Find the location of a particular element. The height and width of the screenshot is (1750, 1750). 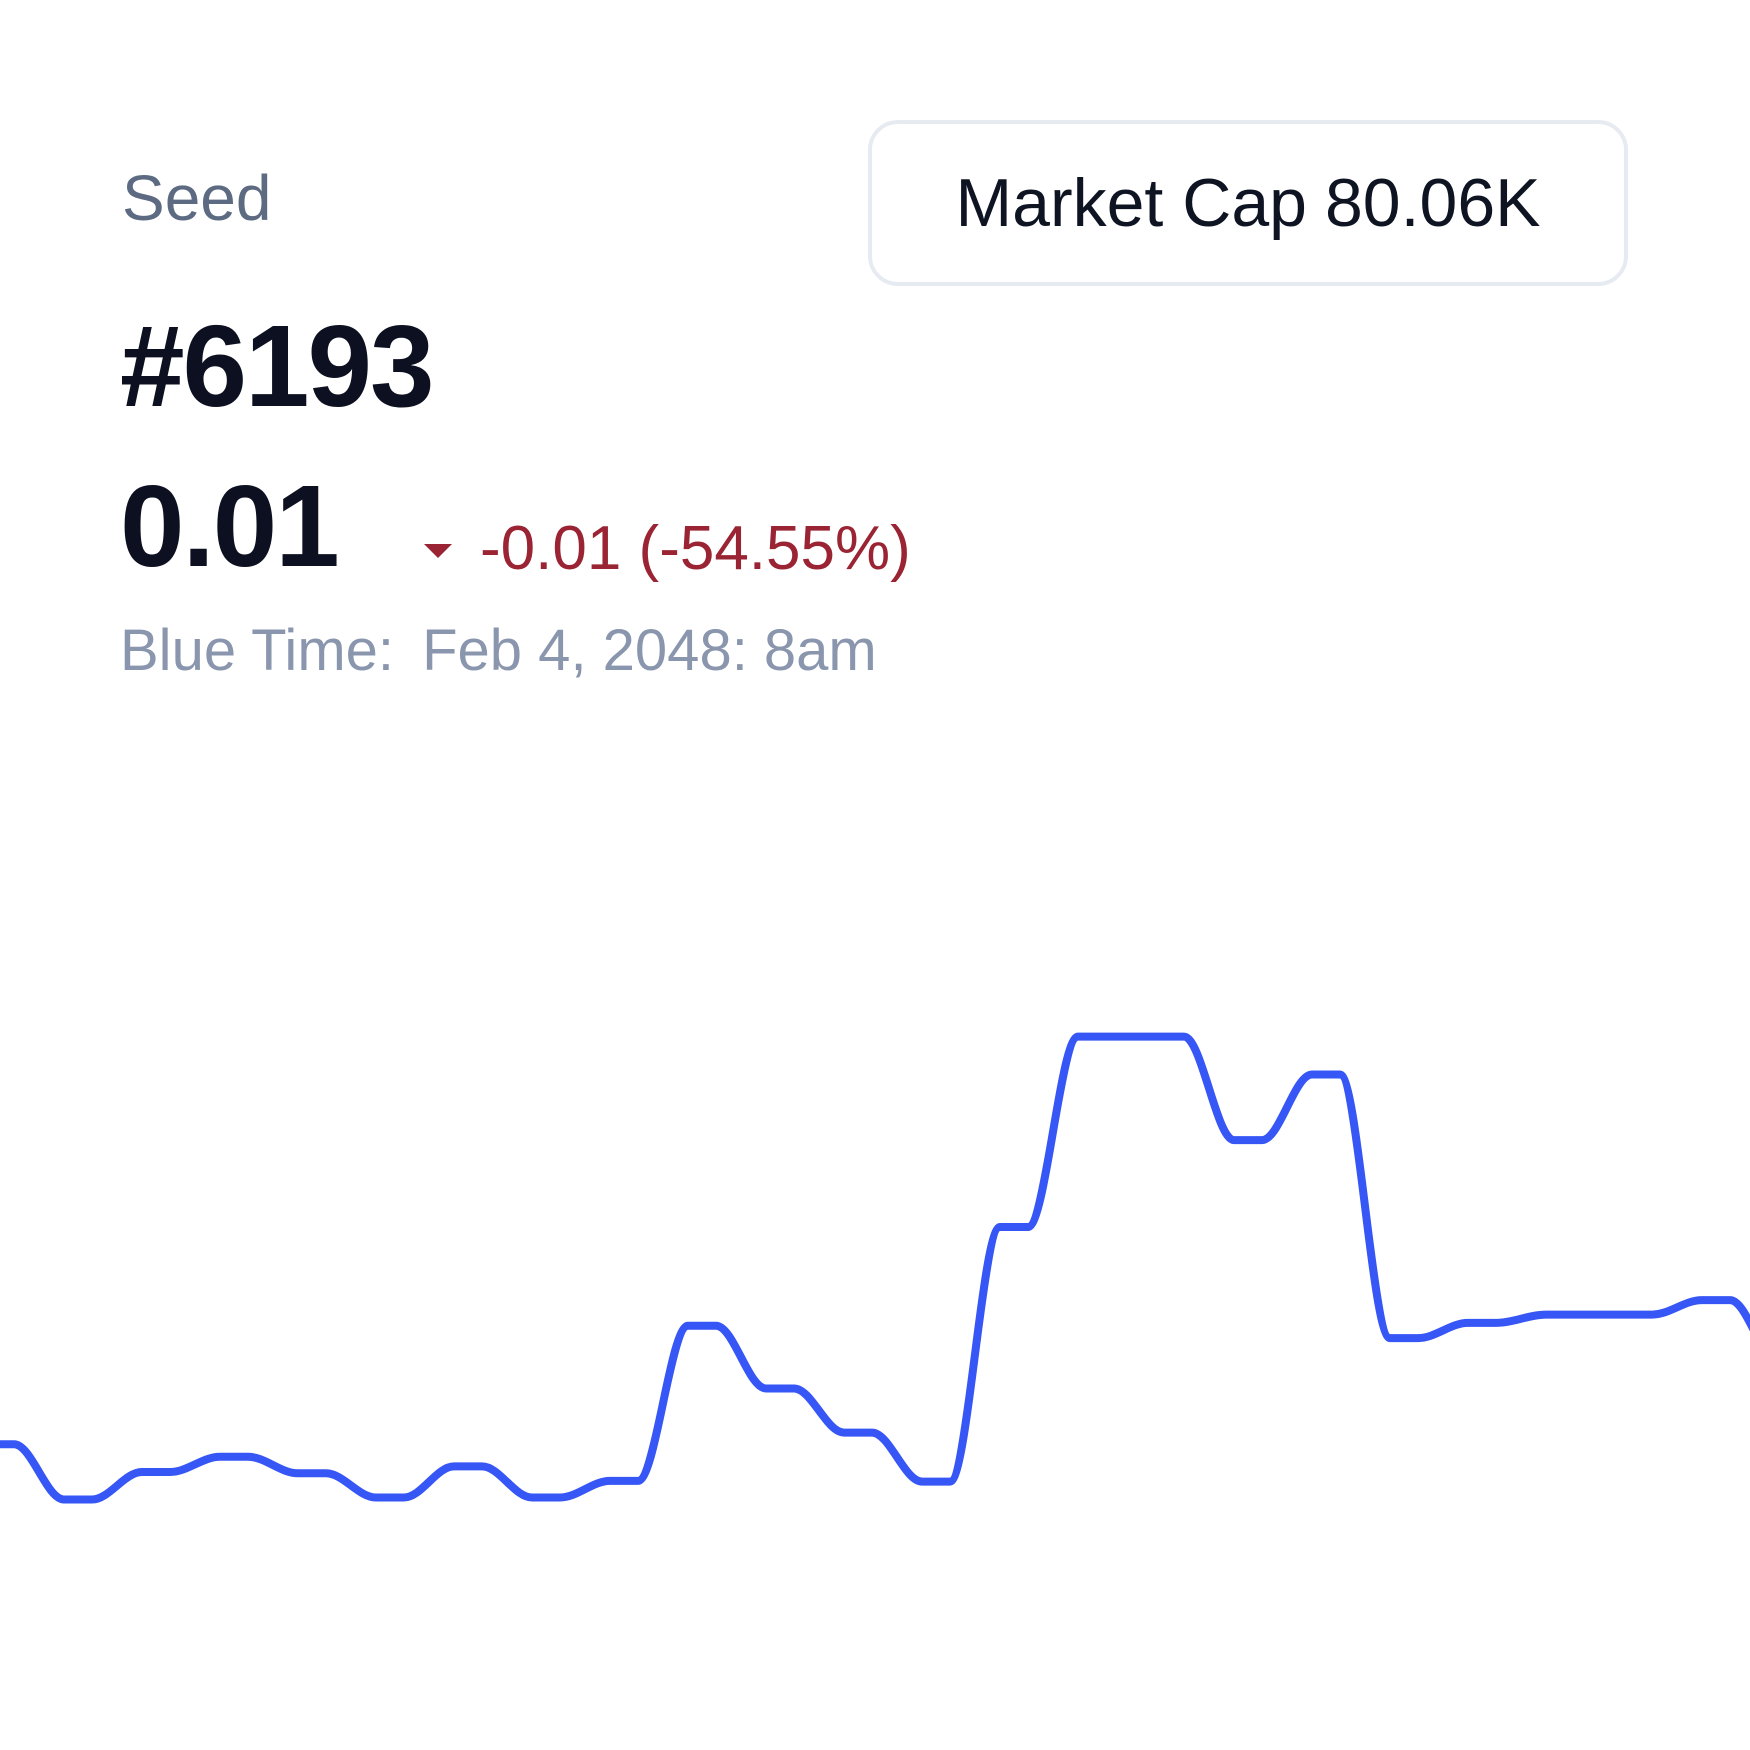

price-change-value: -0.01 (-54.55%) is located at coordinates (695, 548).